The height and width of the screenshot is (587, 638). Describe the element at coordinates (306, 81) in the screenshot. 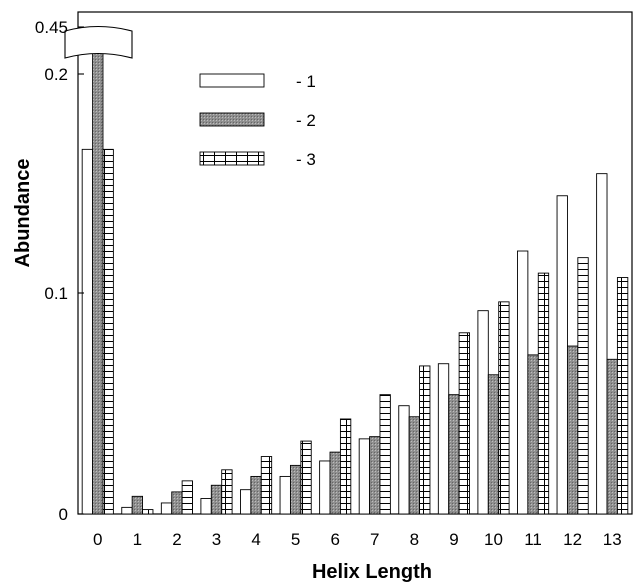

I see `legend-label-1: - 1` at that location.